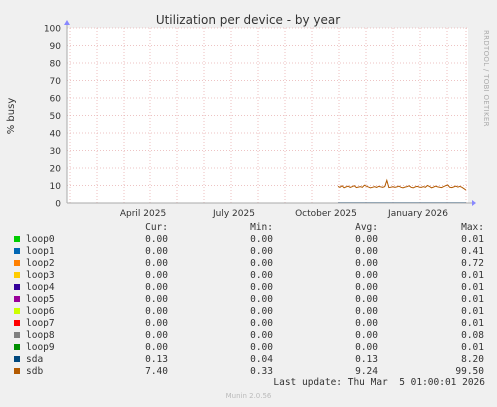 The width and height of the screenshot is (497, 407). I want to click on y-axis-arrow-icon, so click(67, 22).